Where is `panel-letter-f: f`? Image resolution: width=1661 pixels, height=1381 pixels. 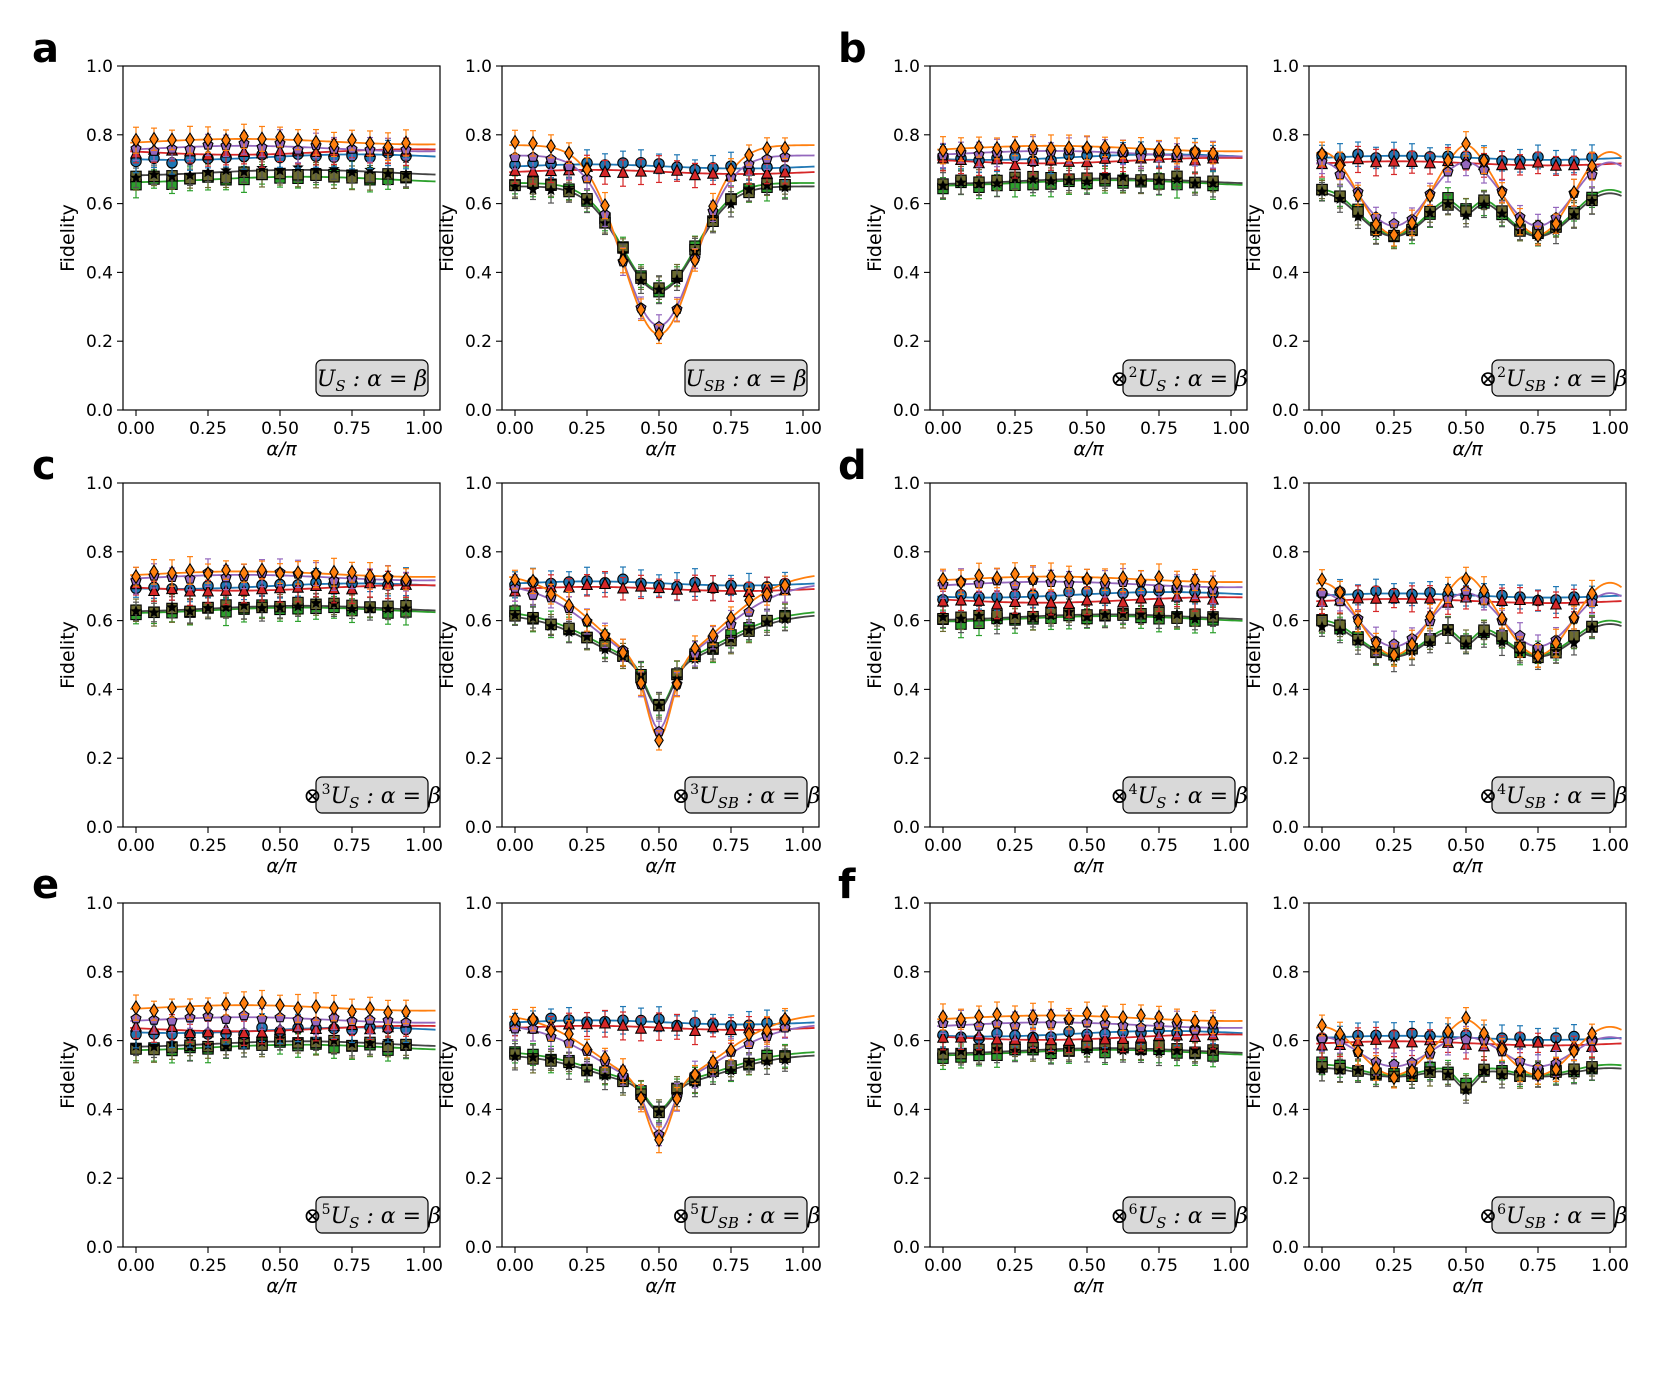
panel-letter-f: f is located at coordinates (847, 885).